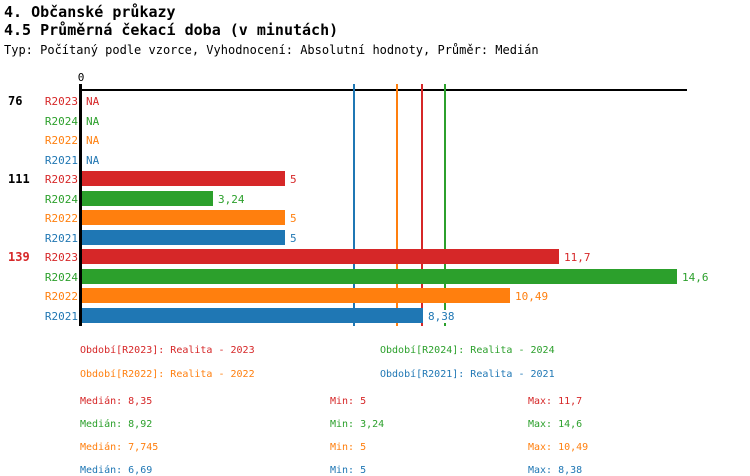 The image size is (750, 476). I want to click on axis-horizontal-line, so click(384, 90).